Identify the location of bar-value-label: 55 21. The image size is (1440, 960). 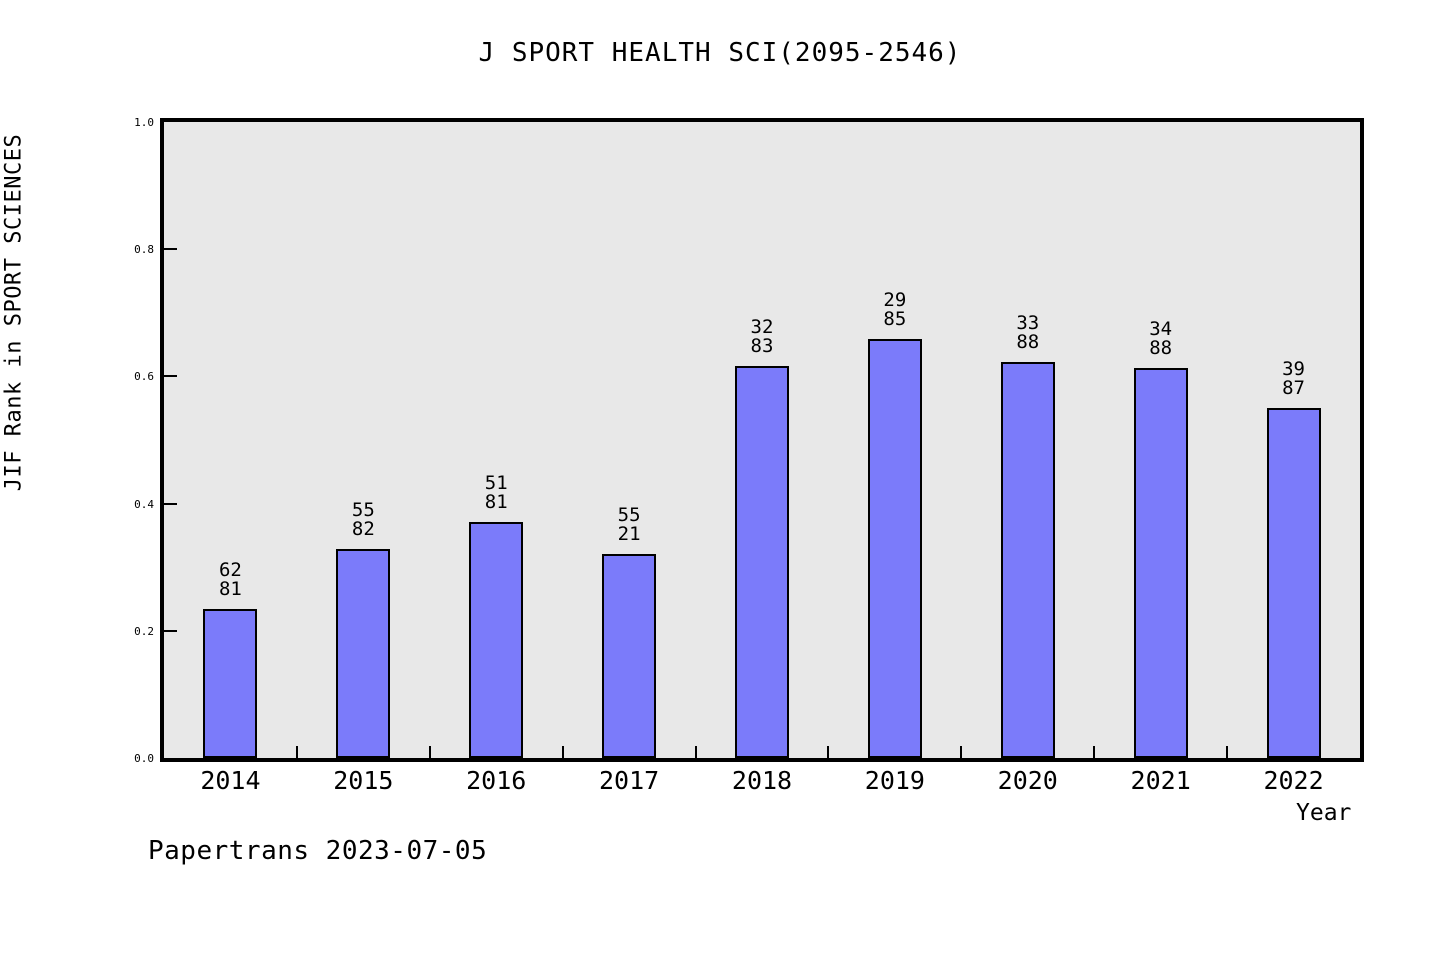
(629, 524).